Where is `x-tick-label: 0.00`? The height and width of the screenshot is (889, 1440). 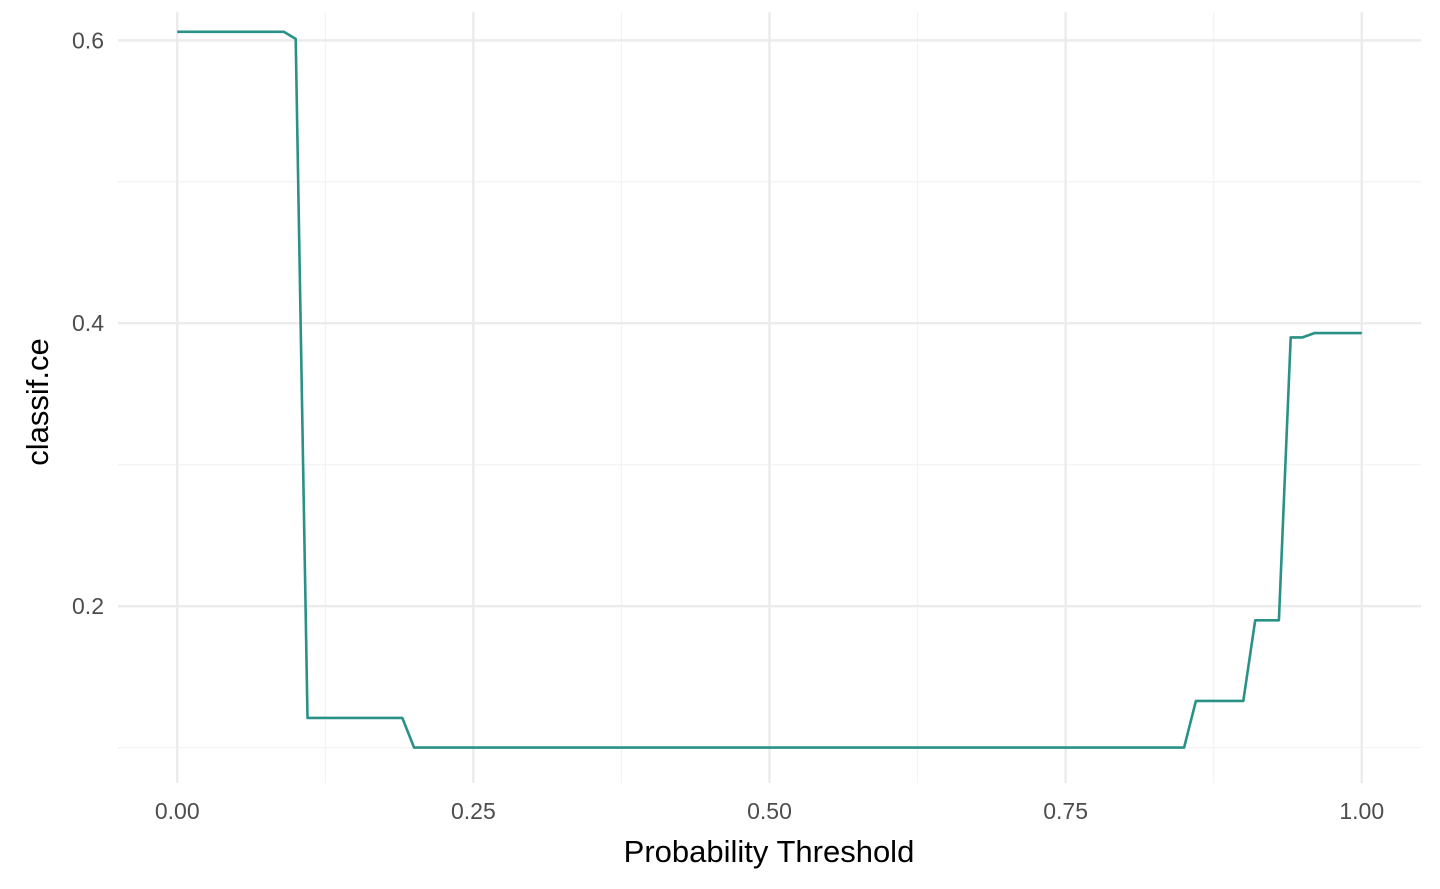 x-tick-label: 0.00 is located at coordinates (177, 811).